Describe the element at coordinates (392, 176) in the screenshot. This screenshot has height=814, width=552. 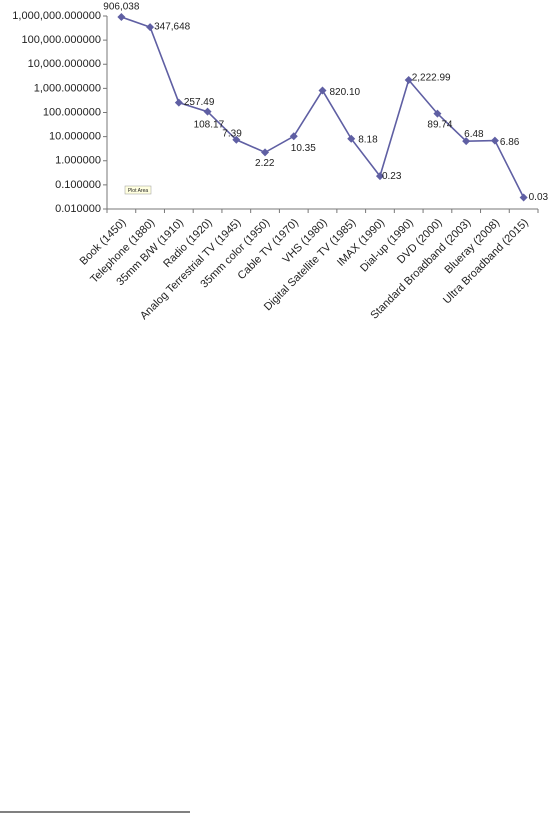
I see `data-label: 0.23` at that location.